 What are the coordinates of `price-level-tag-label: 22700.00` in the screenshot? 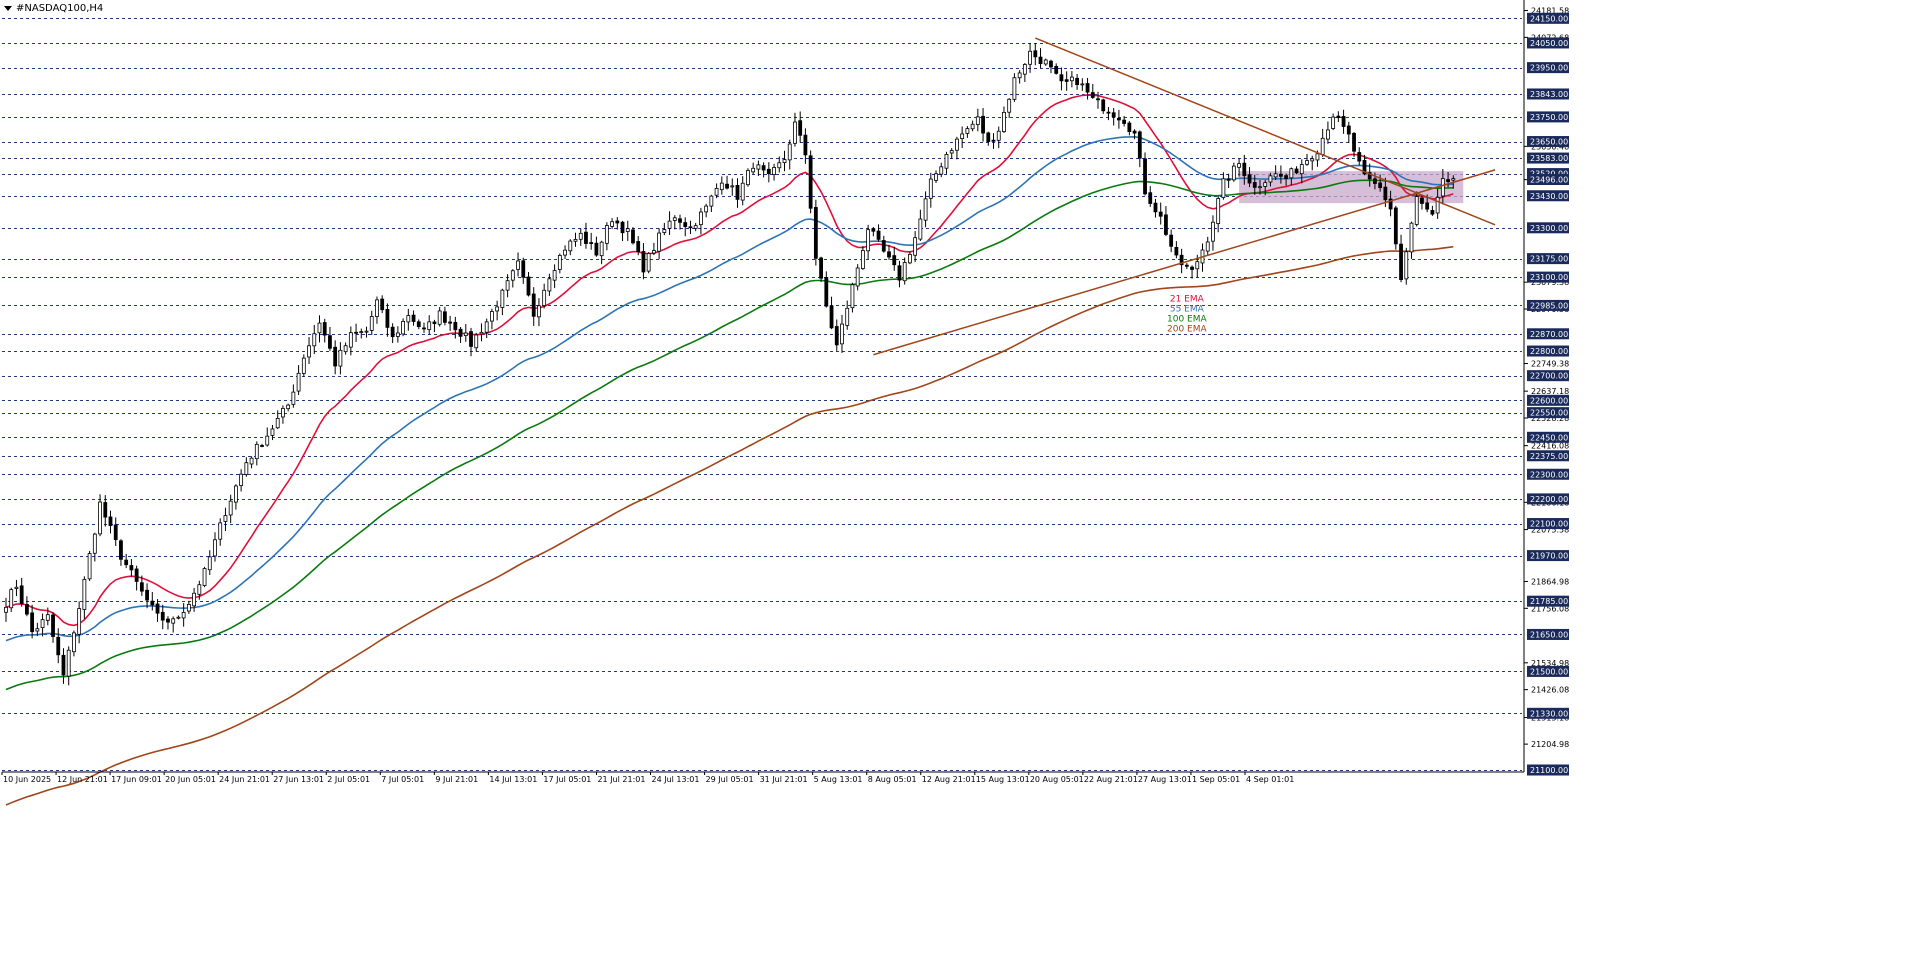 It's located at (1549, 376).